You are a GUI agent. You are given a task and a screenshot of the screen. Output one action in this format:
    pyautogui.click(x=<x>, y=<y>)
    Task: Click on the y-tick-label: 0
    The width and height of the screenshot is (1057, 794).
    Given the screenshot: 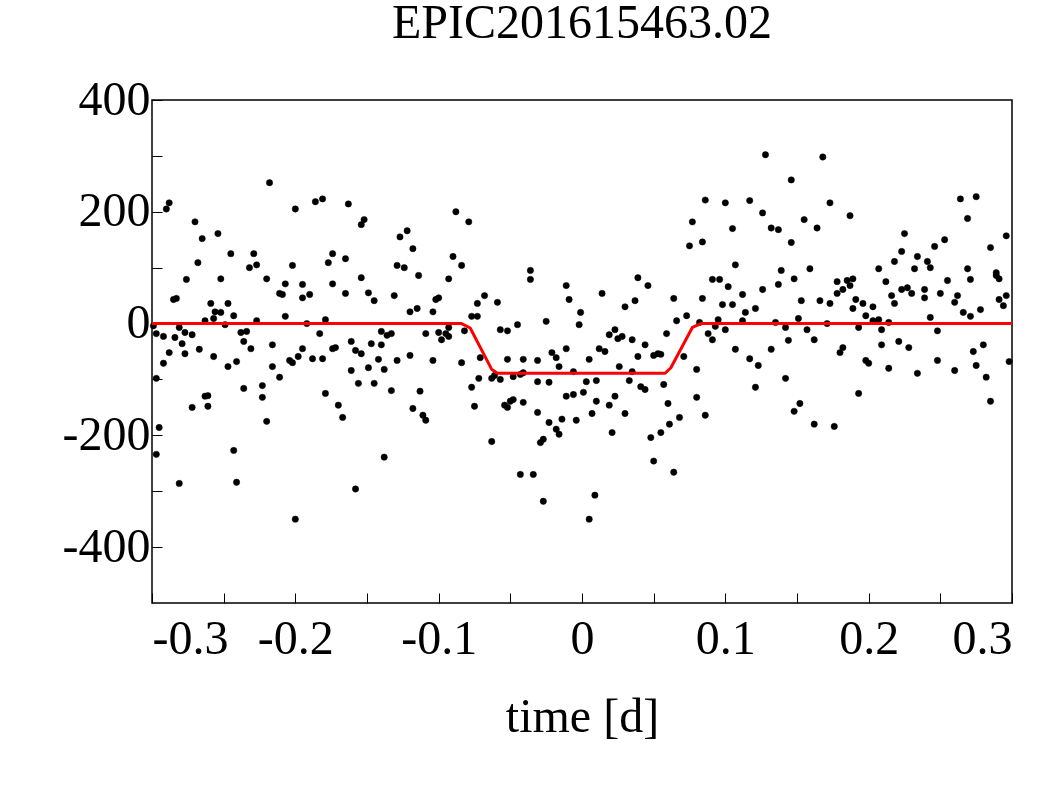 What is the action you would take?
    pyautogui.click(x=138, y=322)
    